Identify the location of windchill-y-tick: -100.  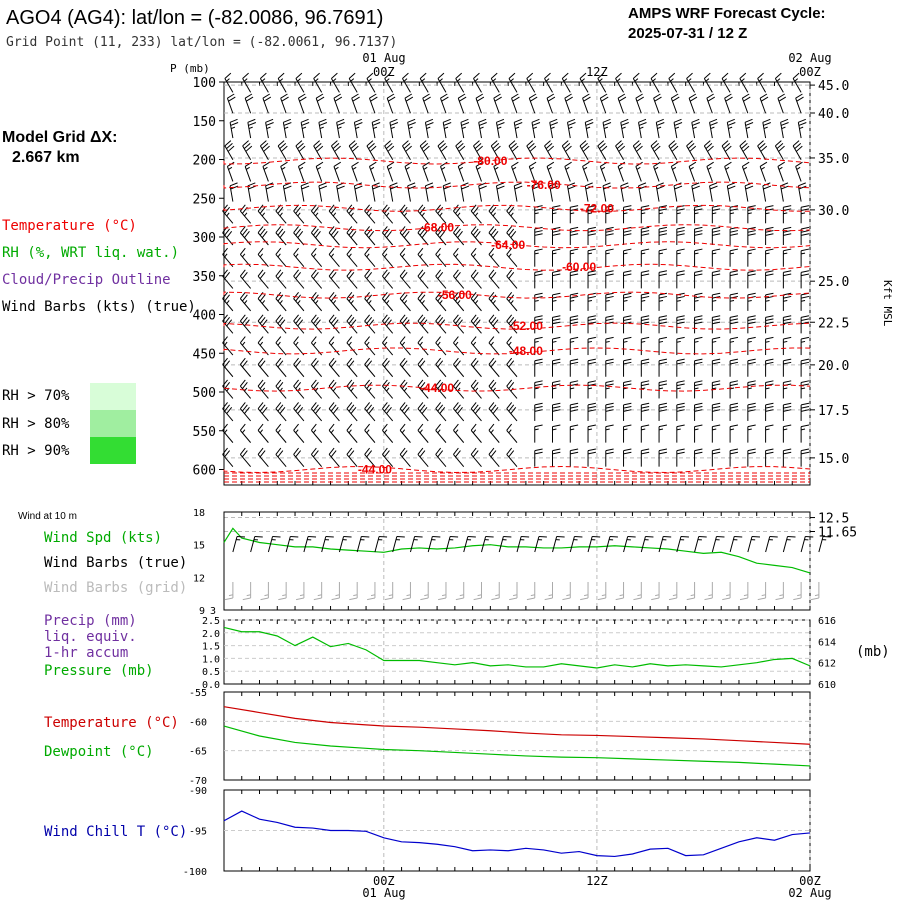
(195, 872).